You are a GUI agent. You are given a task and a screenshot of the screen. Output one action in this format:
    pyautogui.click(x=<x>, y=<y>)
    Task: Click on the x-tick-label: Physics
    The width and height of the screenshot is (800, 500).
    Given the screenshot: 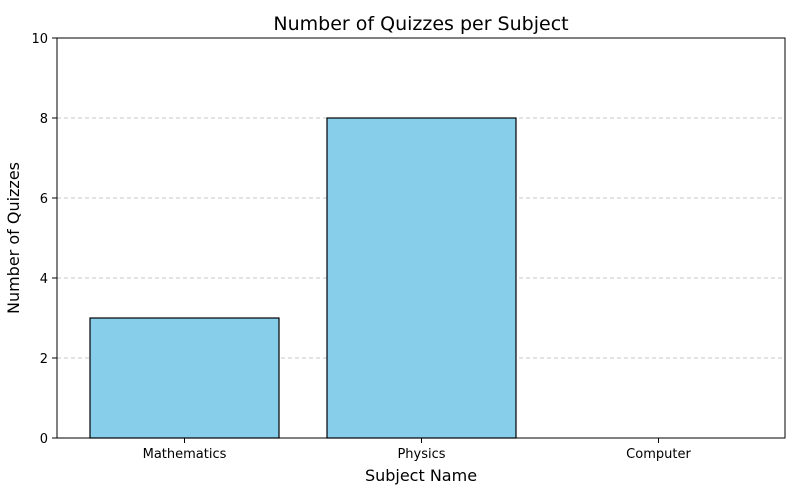 What is the action you would take?
    pyautogui.click(x=421, y=454)
    